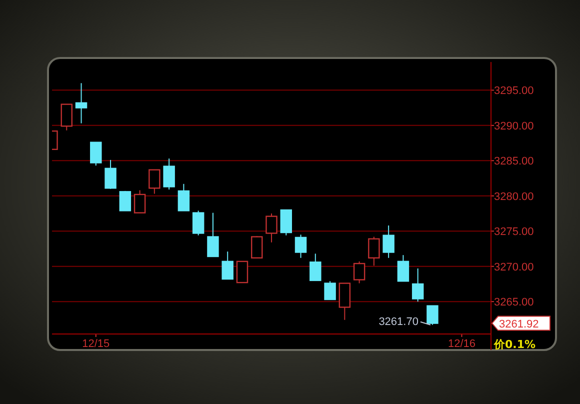  What do you see at coordinates (514, 302) in the screenshot?
I see `y-tick-label: 3265.00` at bounding box center [514, 302].